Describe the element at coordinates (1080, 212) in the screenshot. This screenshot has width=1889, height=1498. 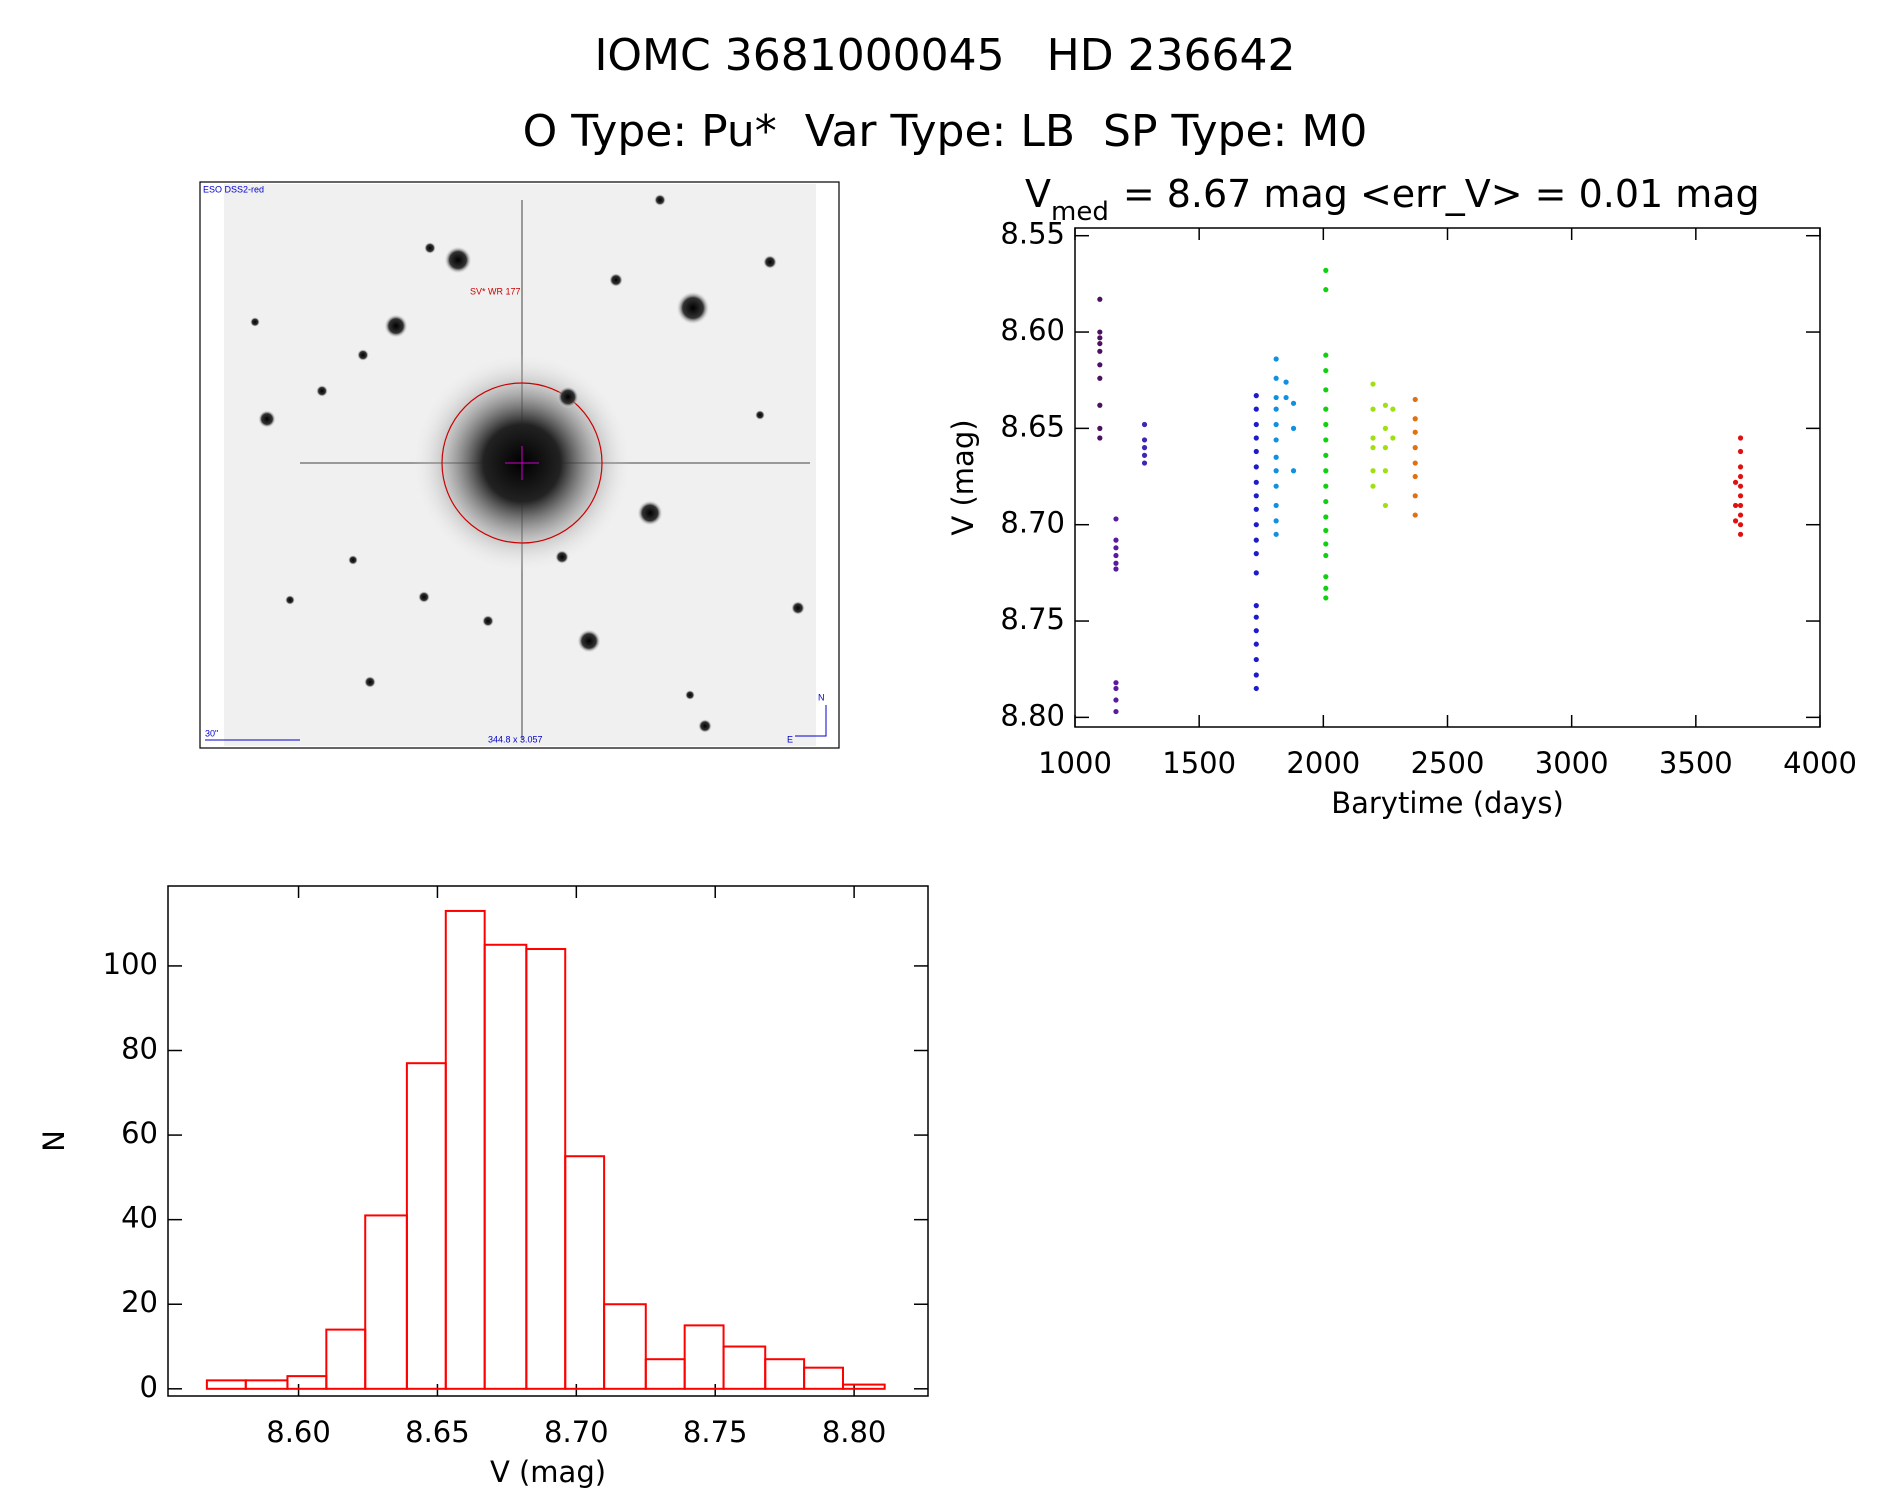
I see `plot-title-part: med` at that location.